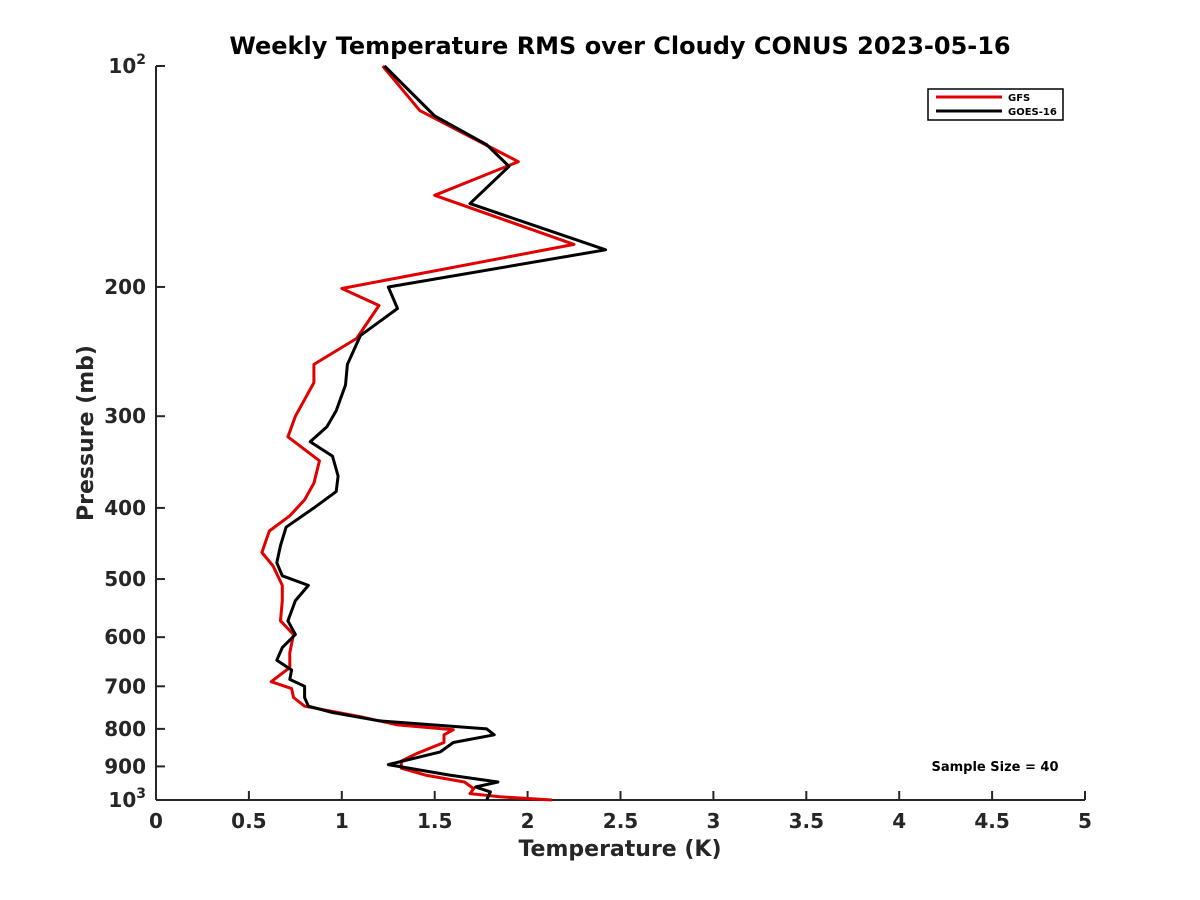 This screenshot has height=900, width=1200. What do you see at coordinates (806, 821) in the screenshot?
I see `x-tick-label: 3.5` at bounding box center [806, 821].